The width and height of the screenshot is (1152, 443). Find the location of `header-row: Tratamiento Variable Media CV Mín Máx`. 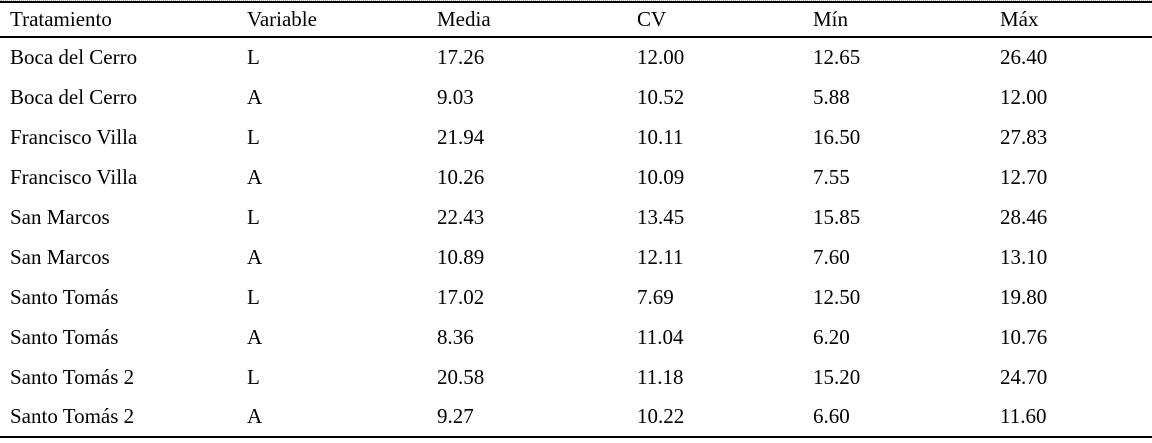

header-row: Tratamiento Variable Media CV Mín Máx is located at coordinates (576, 19).